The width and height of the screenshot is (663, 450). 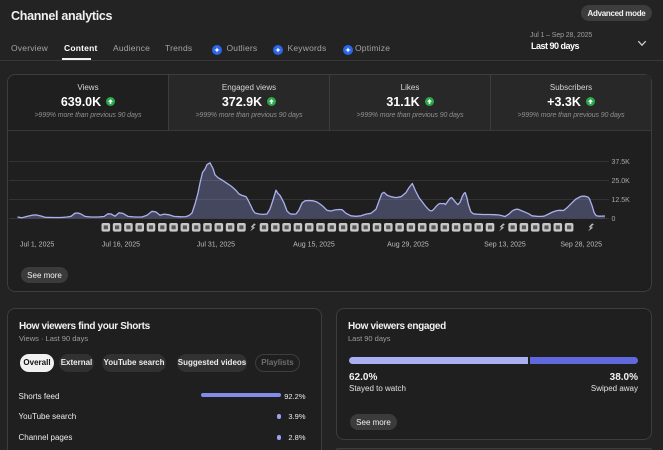 What do you see at coordinates (408, 245) in the screenshot?
I see `svg-text: Aug 29, 2025` at bounding box center [408, 245].